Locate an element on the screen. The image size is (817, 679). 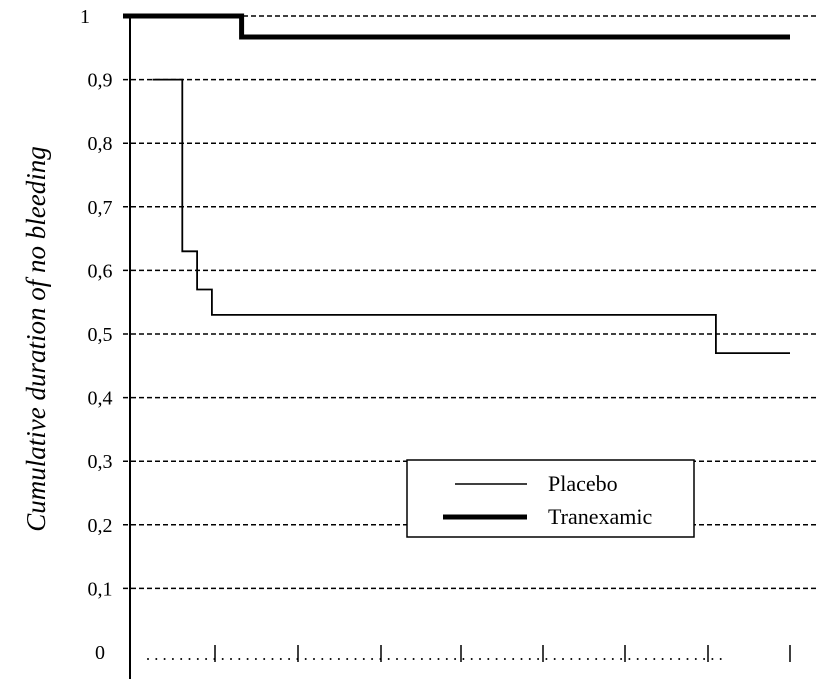
x-axis-ticks is located at coordinates (469, 653).